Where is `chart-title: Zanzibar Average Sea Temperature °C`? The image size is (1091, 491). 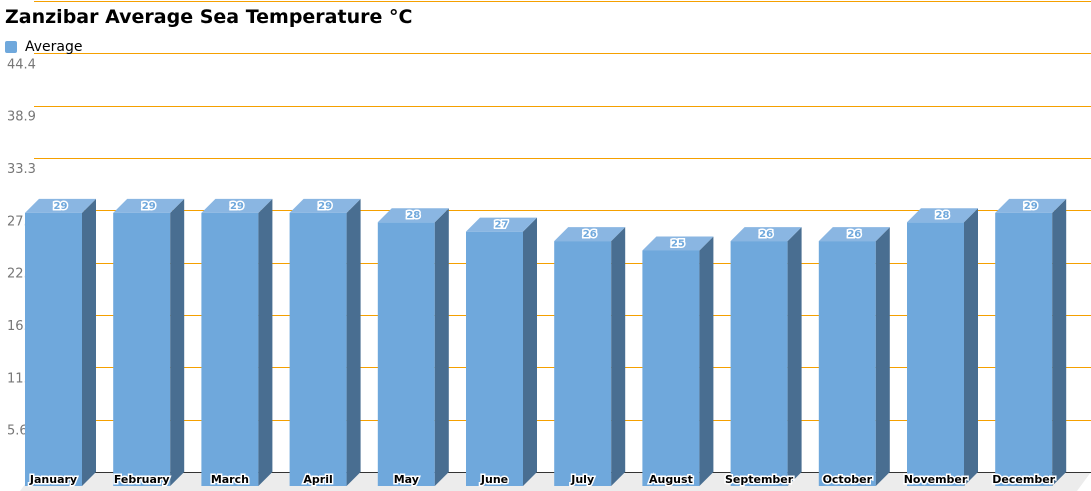 chart-title: Zanzibar Average Sea Temperature °C is located at coordinates (209, 17).